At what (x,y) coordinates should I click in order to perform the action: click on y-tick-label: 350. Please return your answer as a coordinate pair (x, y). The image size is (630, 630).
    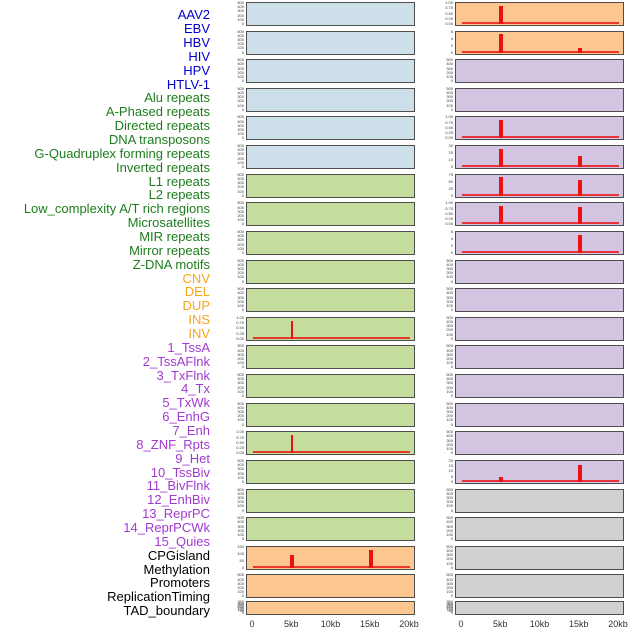
    Looking at the image, I should click on (240, 601).